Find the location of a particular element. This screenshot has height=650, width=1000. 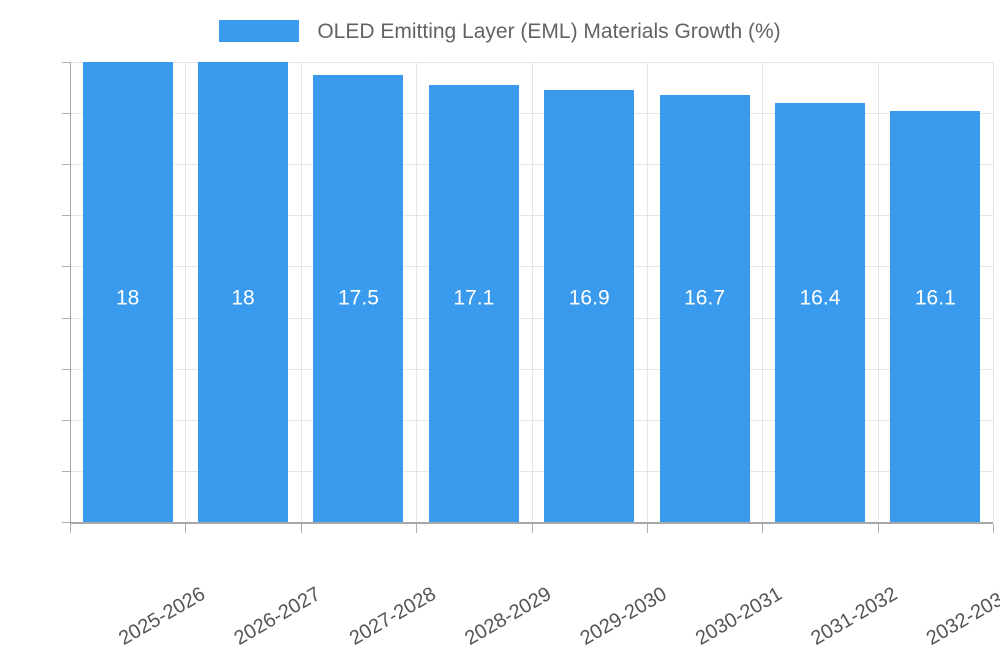

x-axis-tick-label: 2026-2027 is located at coordinates (277, 616).